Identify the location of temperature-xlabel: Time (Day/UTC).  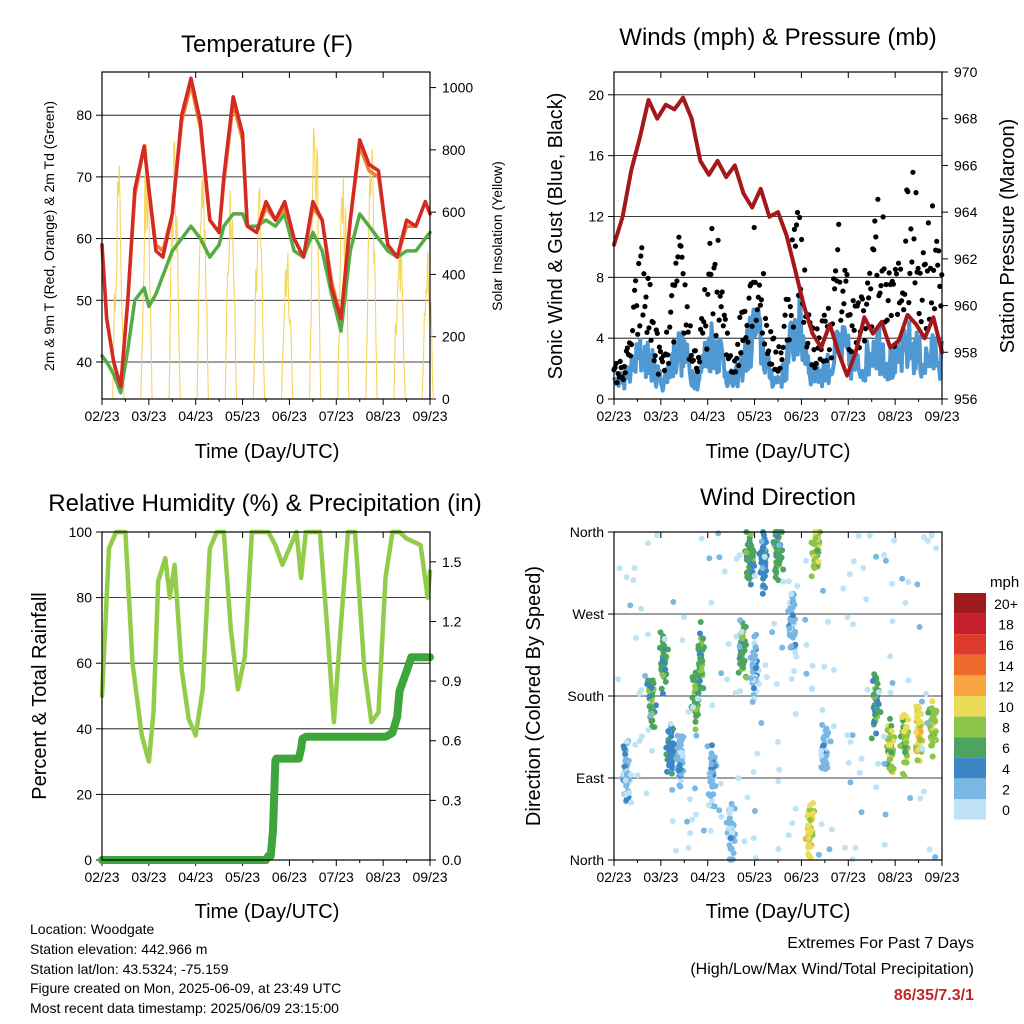
(267, 452).